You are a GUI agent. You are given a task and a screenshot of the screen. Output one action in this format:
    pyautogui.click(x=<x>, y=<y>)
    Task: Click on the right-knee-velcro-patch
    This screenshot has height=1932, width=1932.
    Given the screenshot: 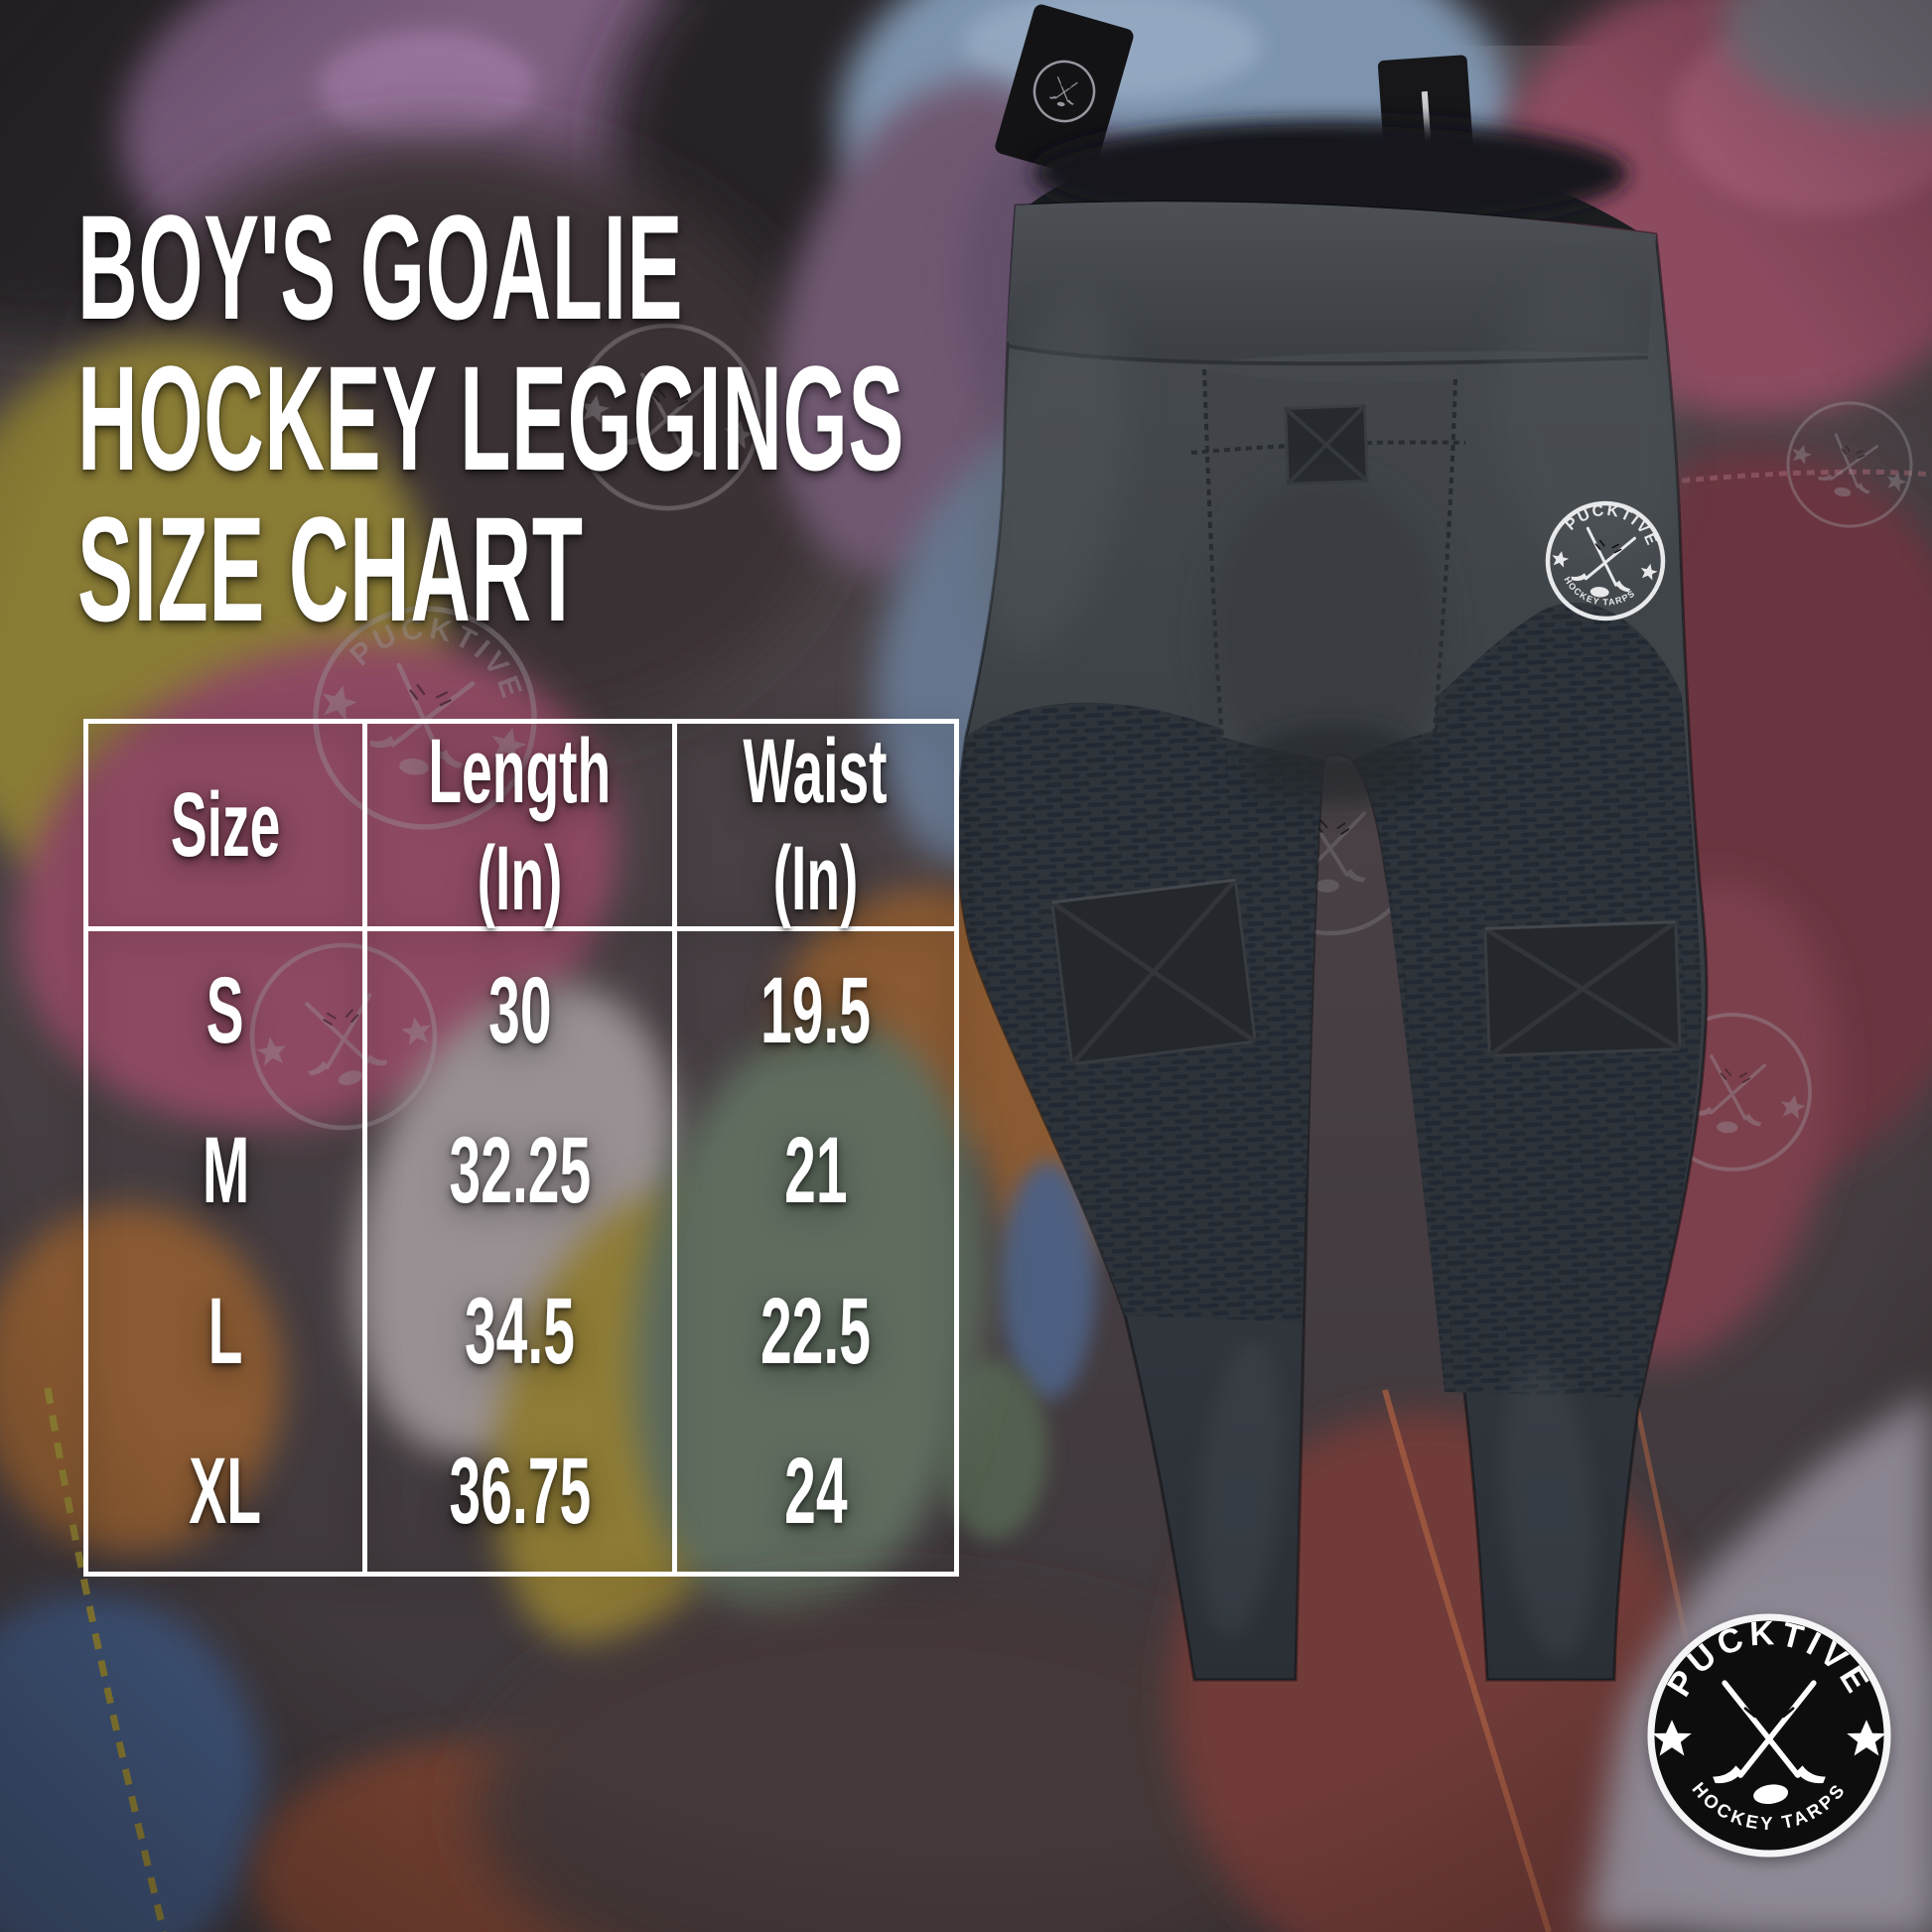 What is the action you would take?
    pyautogui.click(x=1583, y=988)
    